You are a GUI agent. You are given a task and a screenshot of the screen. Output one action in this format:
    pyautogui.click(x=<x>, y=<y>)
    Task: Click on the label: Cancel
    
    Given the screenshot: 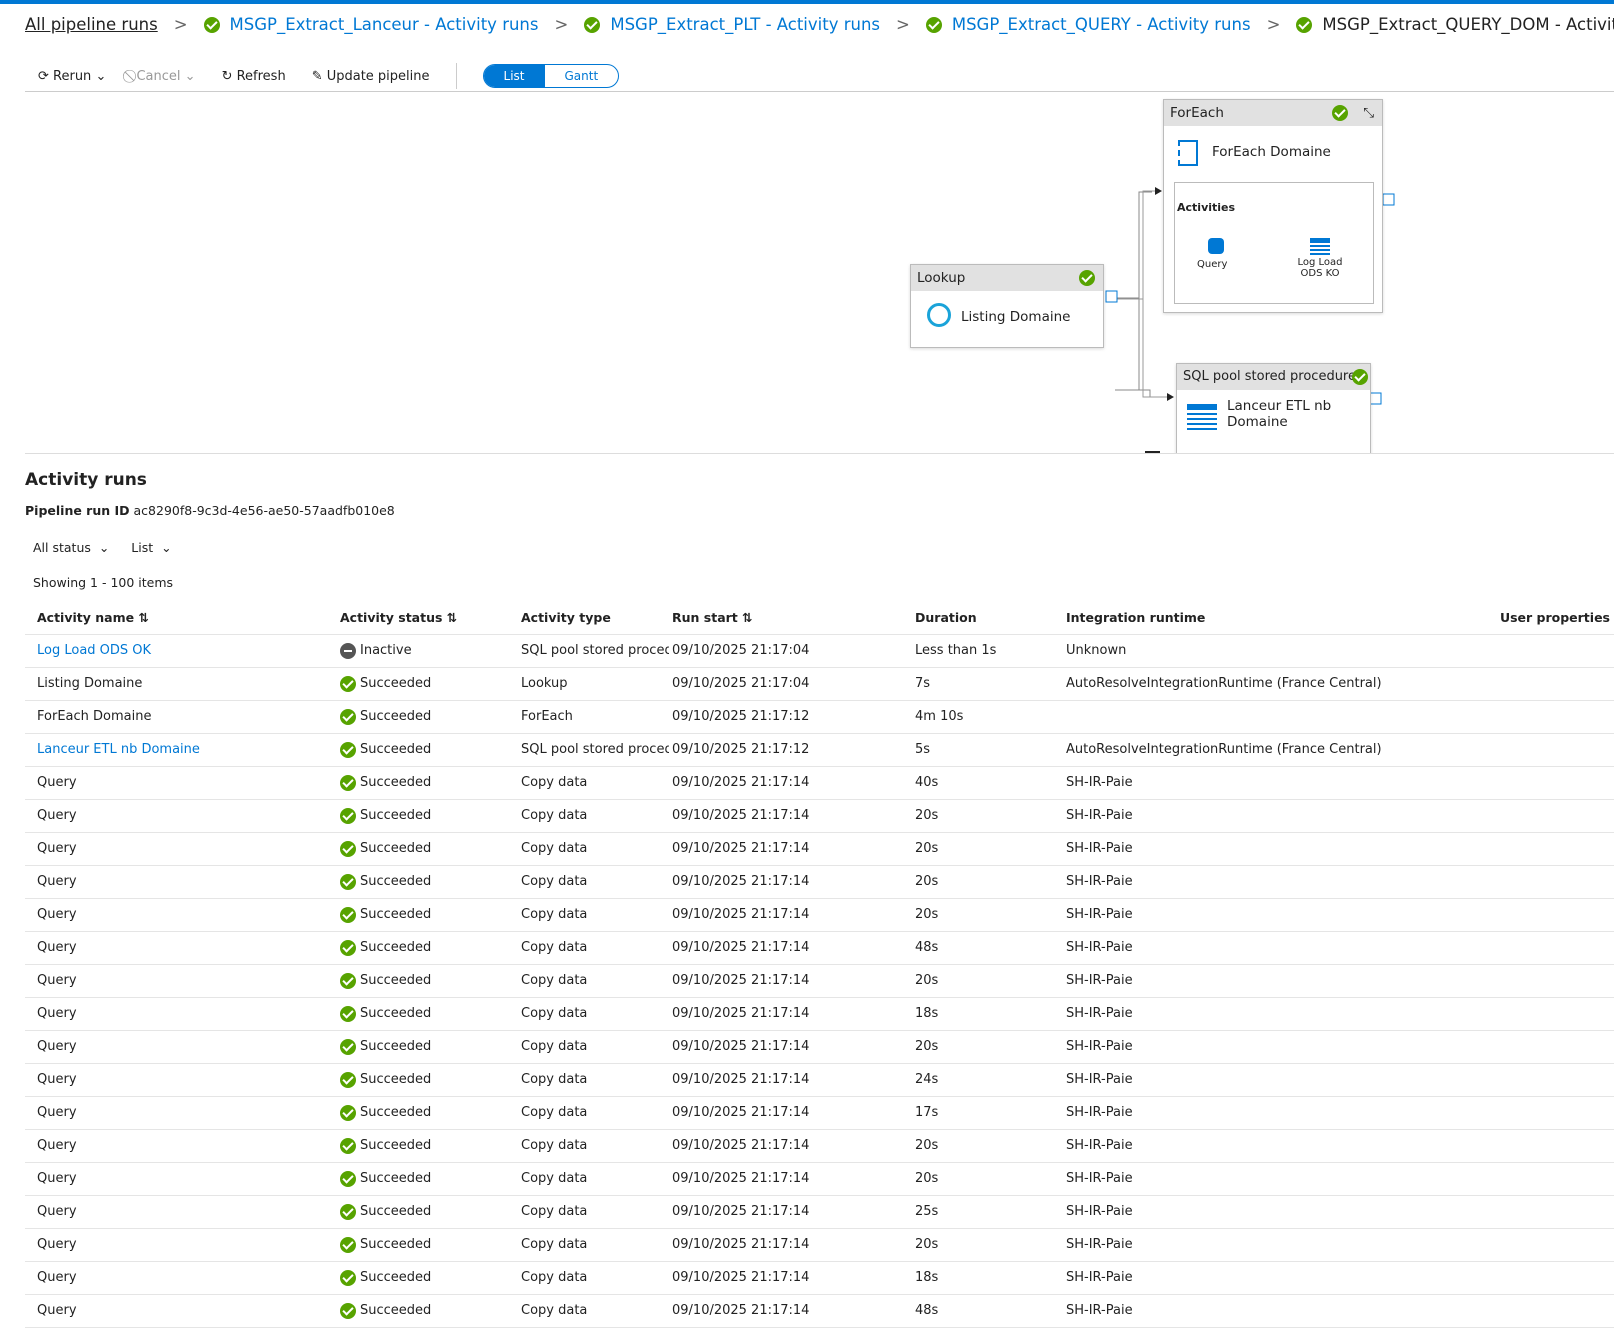 What is the action you would take?
    pyautogui.click(x=158, y=76)
    